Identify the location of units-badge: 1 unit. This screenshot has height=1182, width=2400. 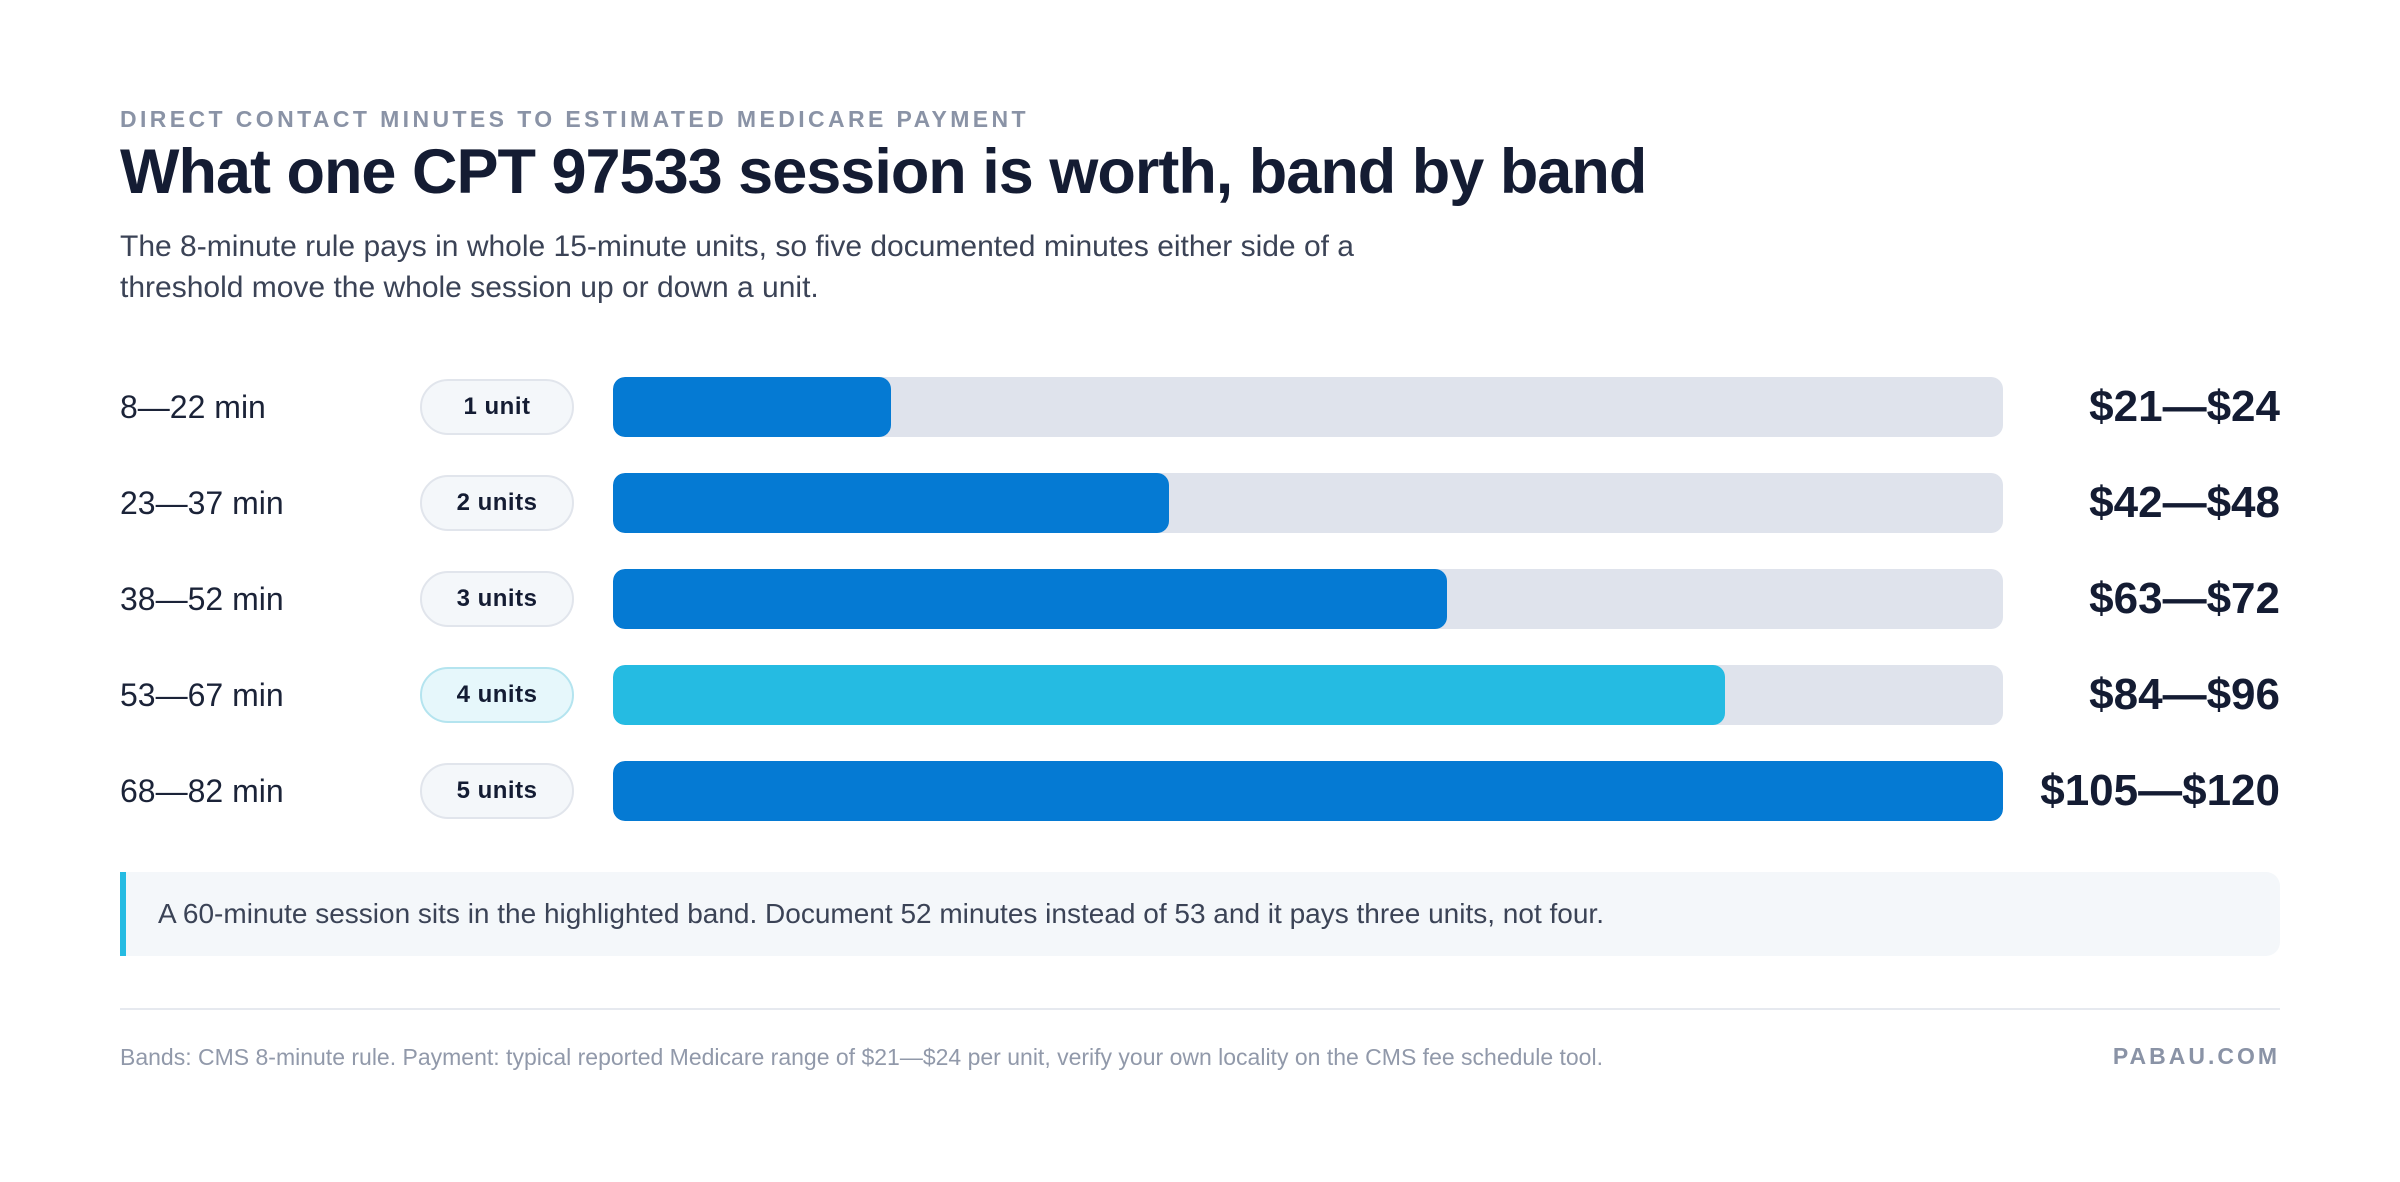
(497, 407).